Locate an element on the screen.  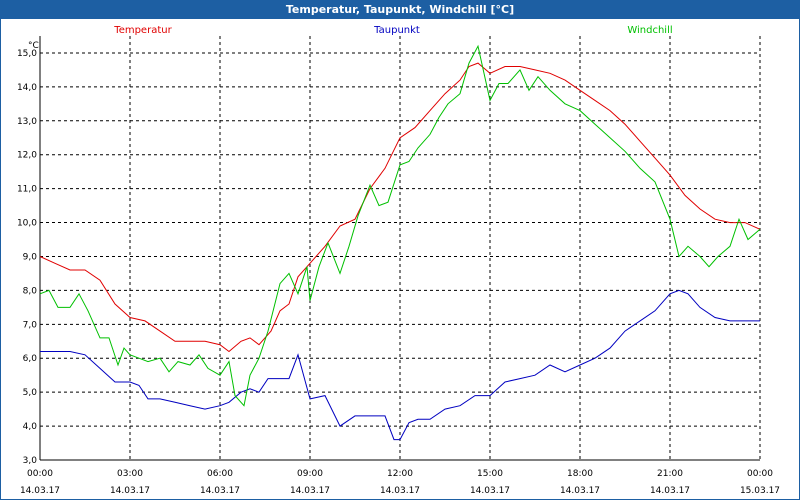
y-tick-label: 15,0 is located at coordinates (27, 54).